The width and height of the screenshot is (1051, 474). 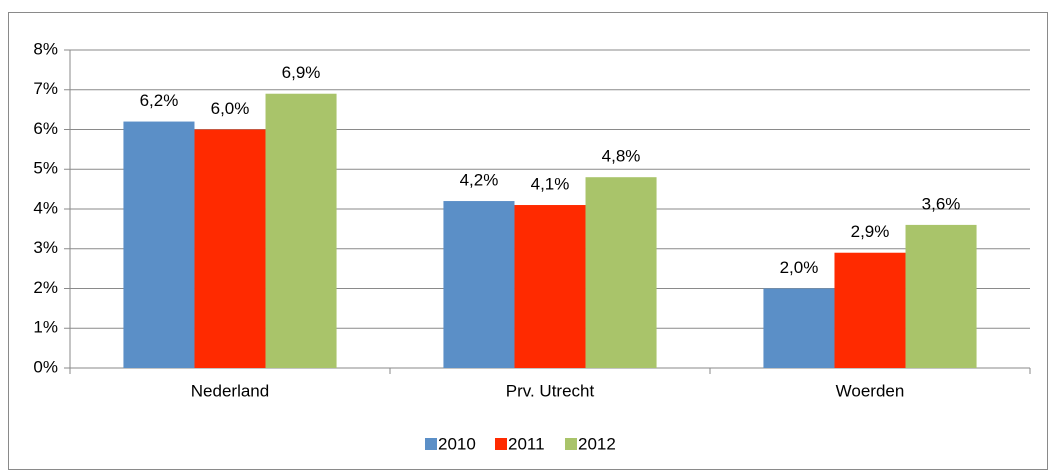 What do you see at coordinates (45, 168) in the screenshot?
I see `y-tick-label: 5%` at bounding box center [45, 168].